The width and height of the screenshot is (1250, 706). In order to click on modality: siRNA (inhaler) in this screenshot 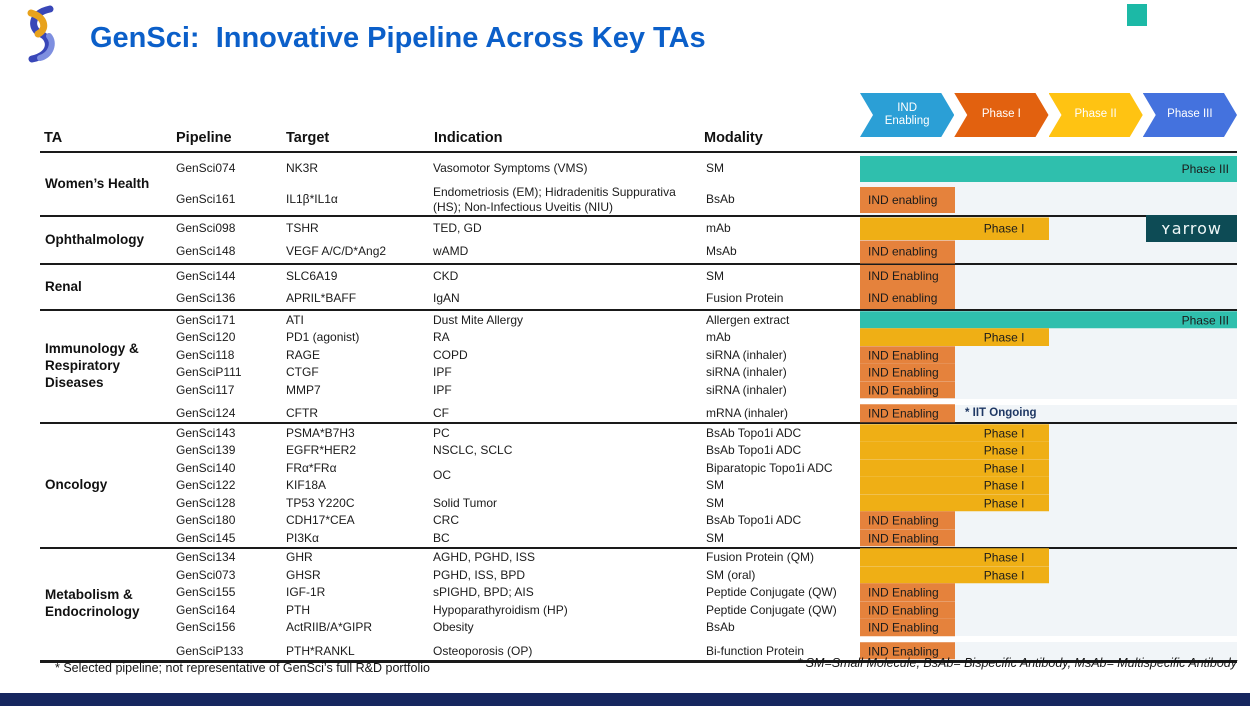, I will do `click(746, 372)`.